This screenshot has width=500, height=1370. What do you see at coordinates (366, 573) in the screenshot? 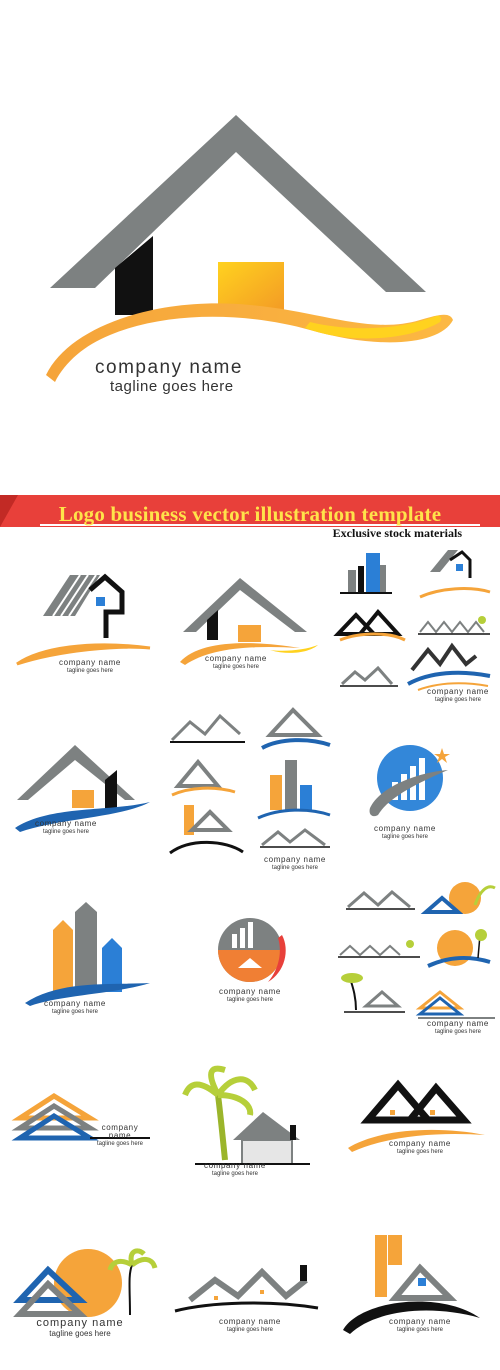
I see `logo-buildings-small` at bounding box center [366, 573].